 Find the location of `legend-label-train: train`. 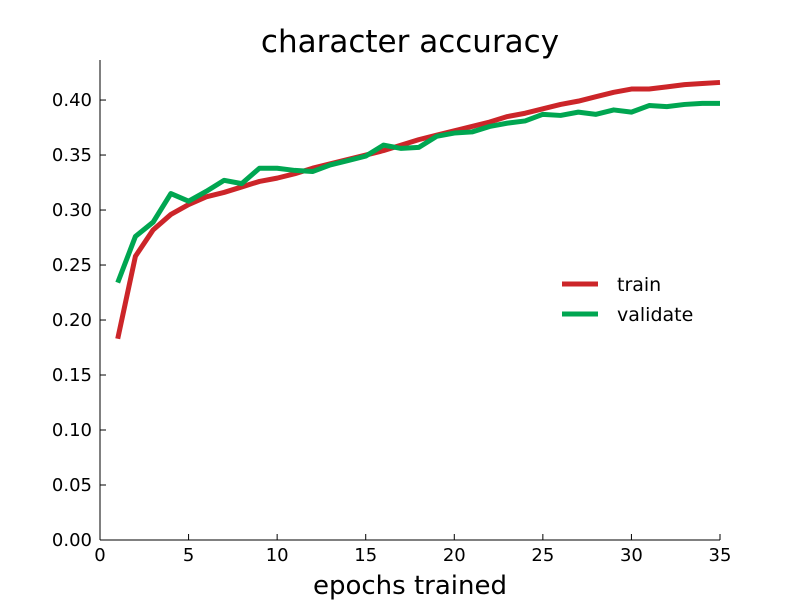

legend-label-train: train is located at coordinates (639, 285).